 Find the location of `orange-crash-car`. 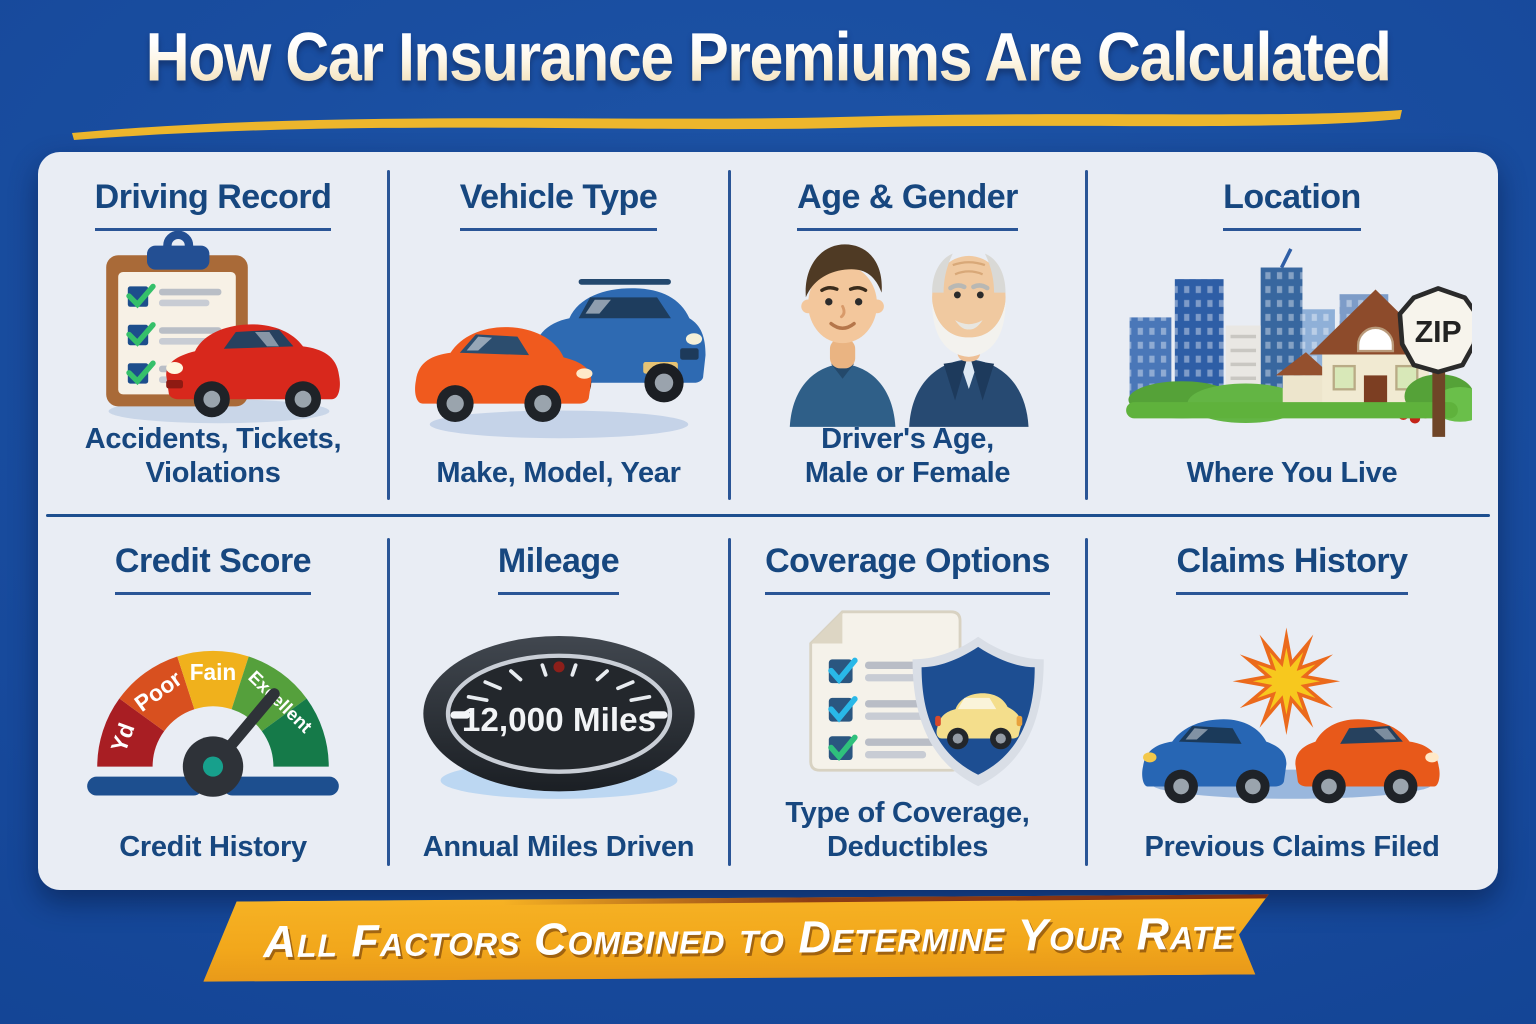

orange-crash-car is located at coordinates (1367, 761).